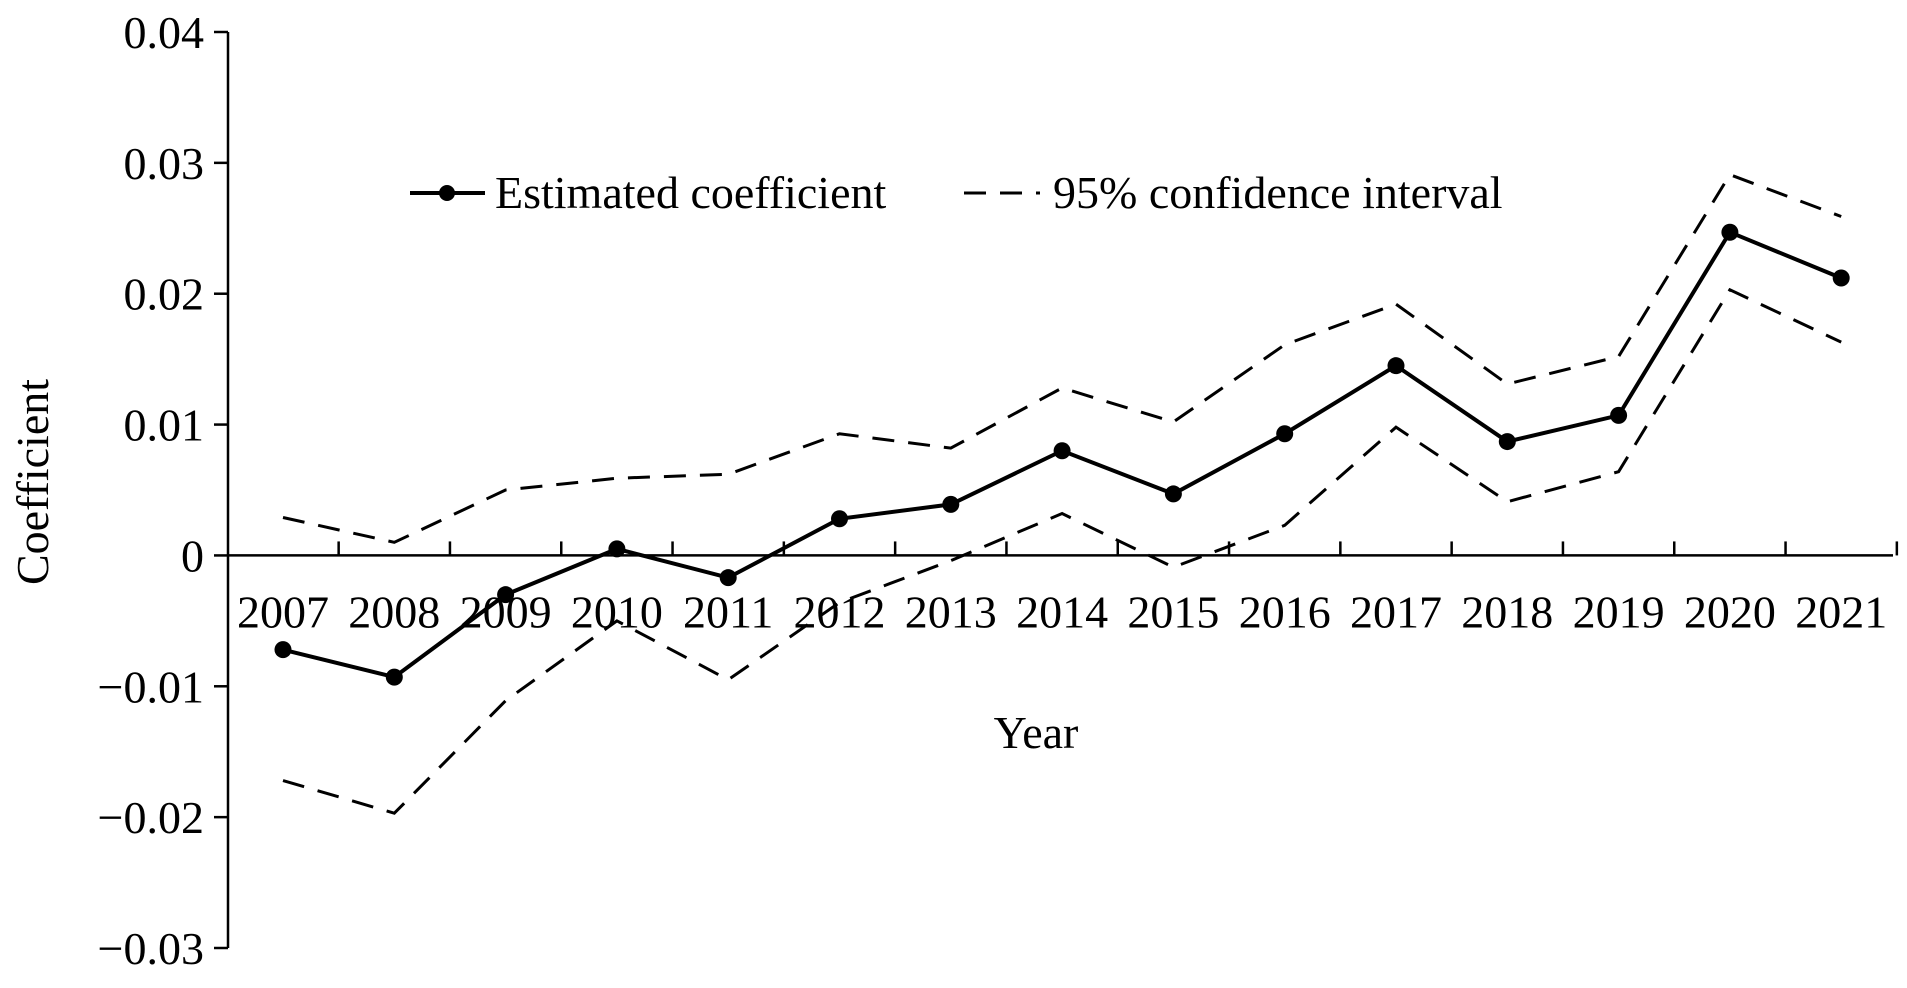 The height and width of the screenshot is (988, 1907). I want to click on x-tick-label: 2010, so click(617, 611).